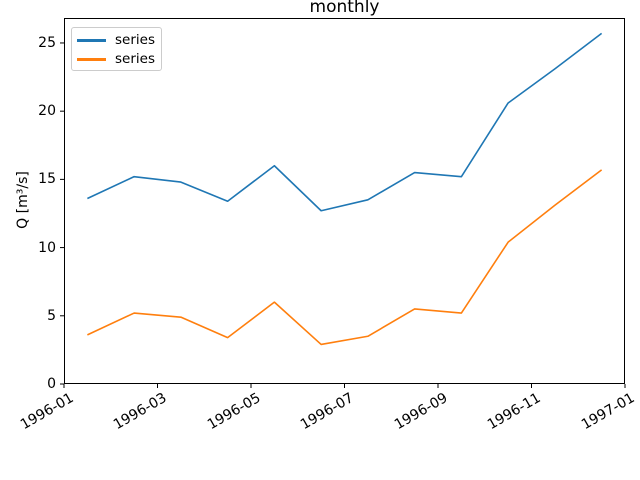  I want to click on y-tick-label: 0, so click(51, 384).